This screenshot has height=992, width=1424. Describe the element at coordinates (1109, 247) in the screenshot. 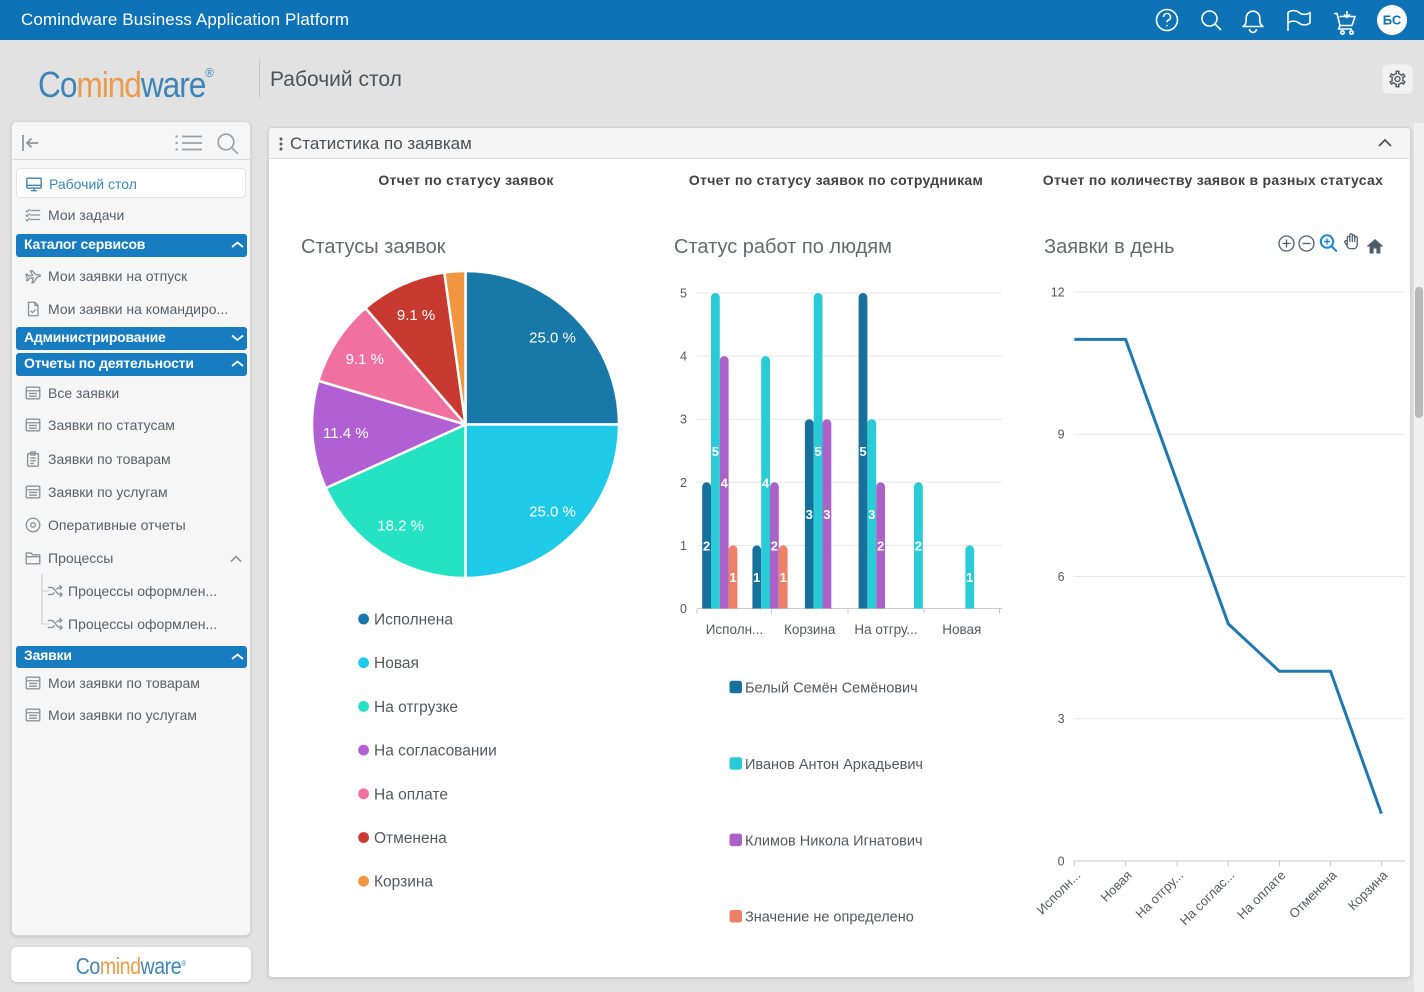

I see `svg-text: Заявки в день` at that location.